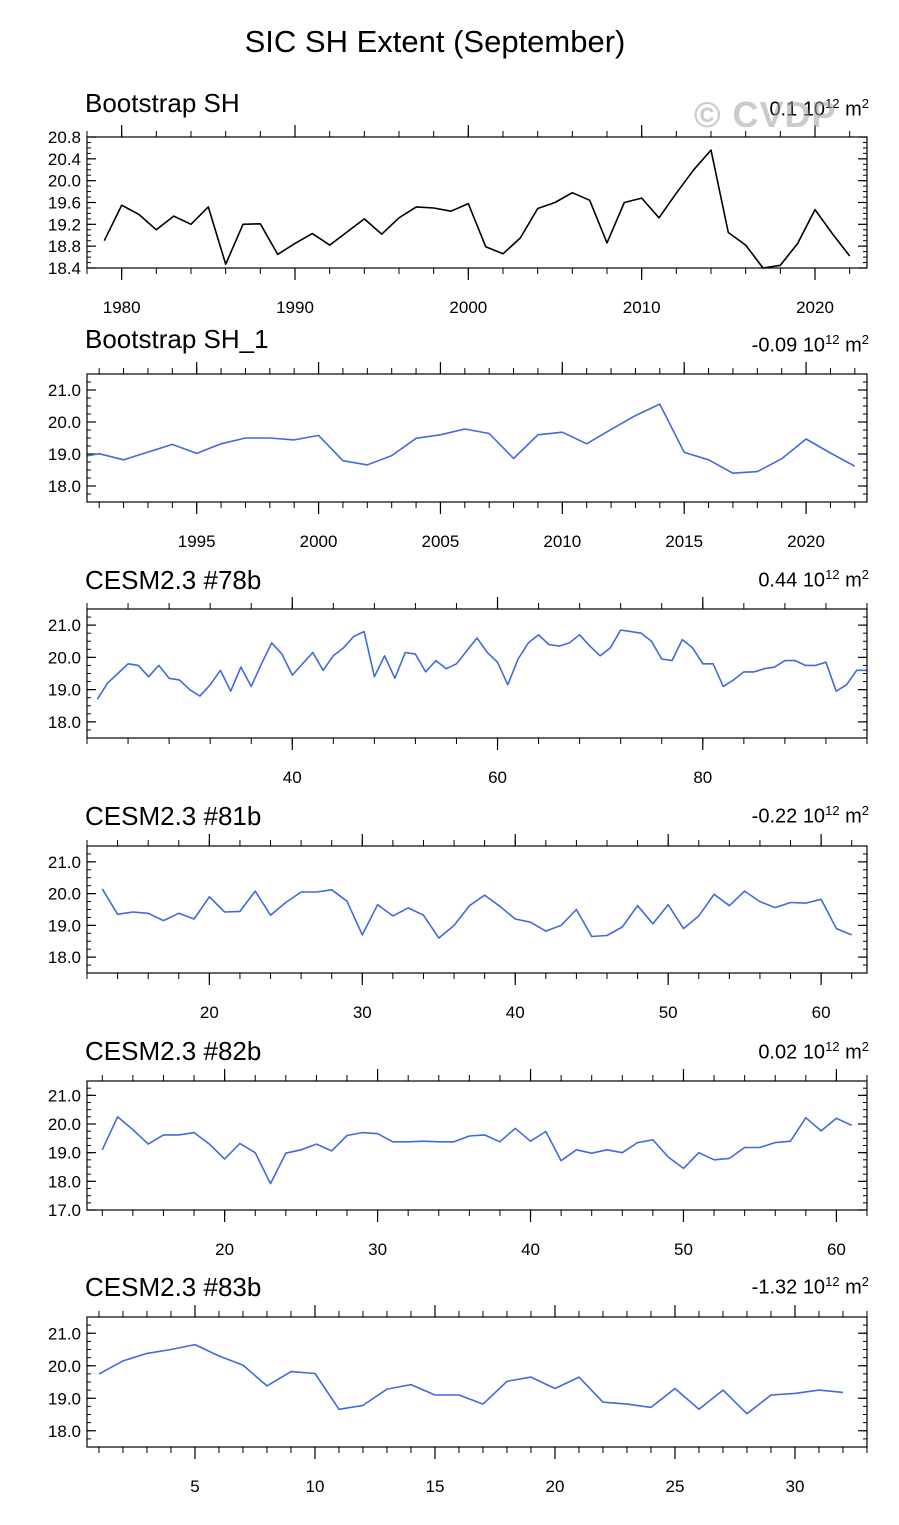 Image resolution: width=899 pixels, height=1525 pixels. Describe the element at coordinates (315, 1486) in the screenshot. I see `panel-6-x-tick-label: 10` at that location.